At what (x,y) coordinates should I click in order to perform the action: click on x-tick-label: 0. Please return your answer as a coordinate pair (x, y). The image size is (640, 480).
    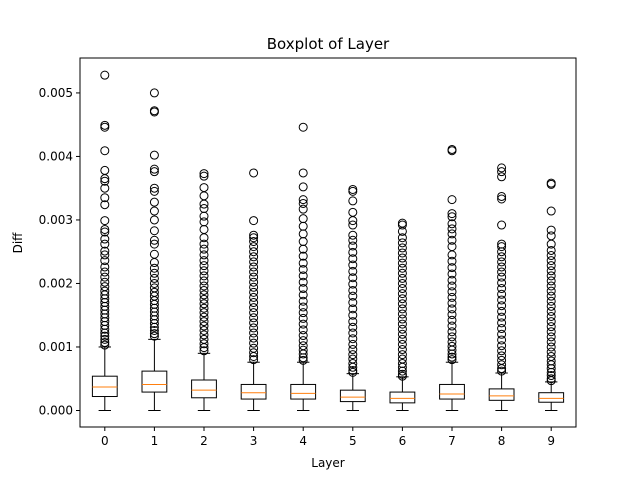
    Looking at the image, I should click on (105, 441).